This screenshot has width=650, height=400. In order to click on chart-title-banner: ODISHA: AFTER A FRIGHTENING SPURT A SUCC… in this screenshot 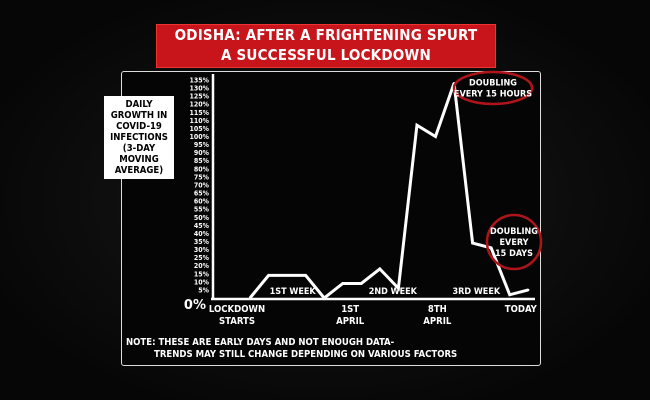, I will do `click(326, 46)`.